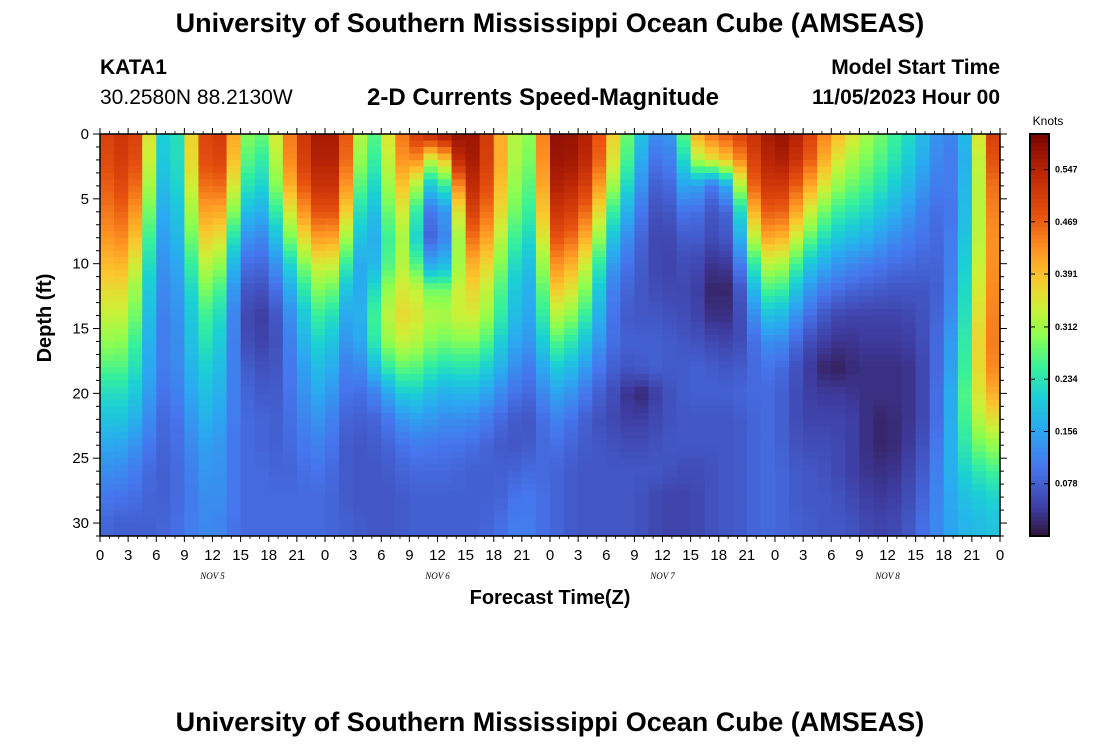 The image size is (1100, 750). What do you see at coordinates (297, 555) in the screenshot?
I see `x-tick-label: 21` at bounding box center [297, 555].